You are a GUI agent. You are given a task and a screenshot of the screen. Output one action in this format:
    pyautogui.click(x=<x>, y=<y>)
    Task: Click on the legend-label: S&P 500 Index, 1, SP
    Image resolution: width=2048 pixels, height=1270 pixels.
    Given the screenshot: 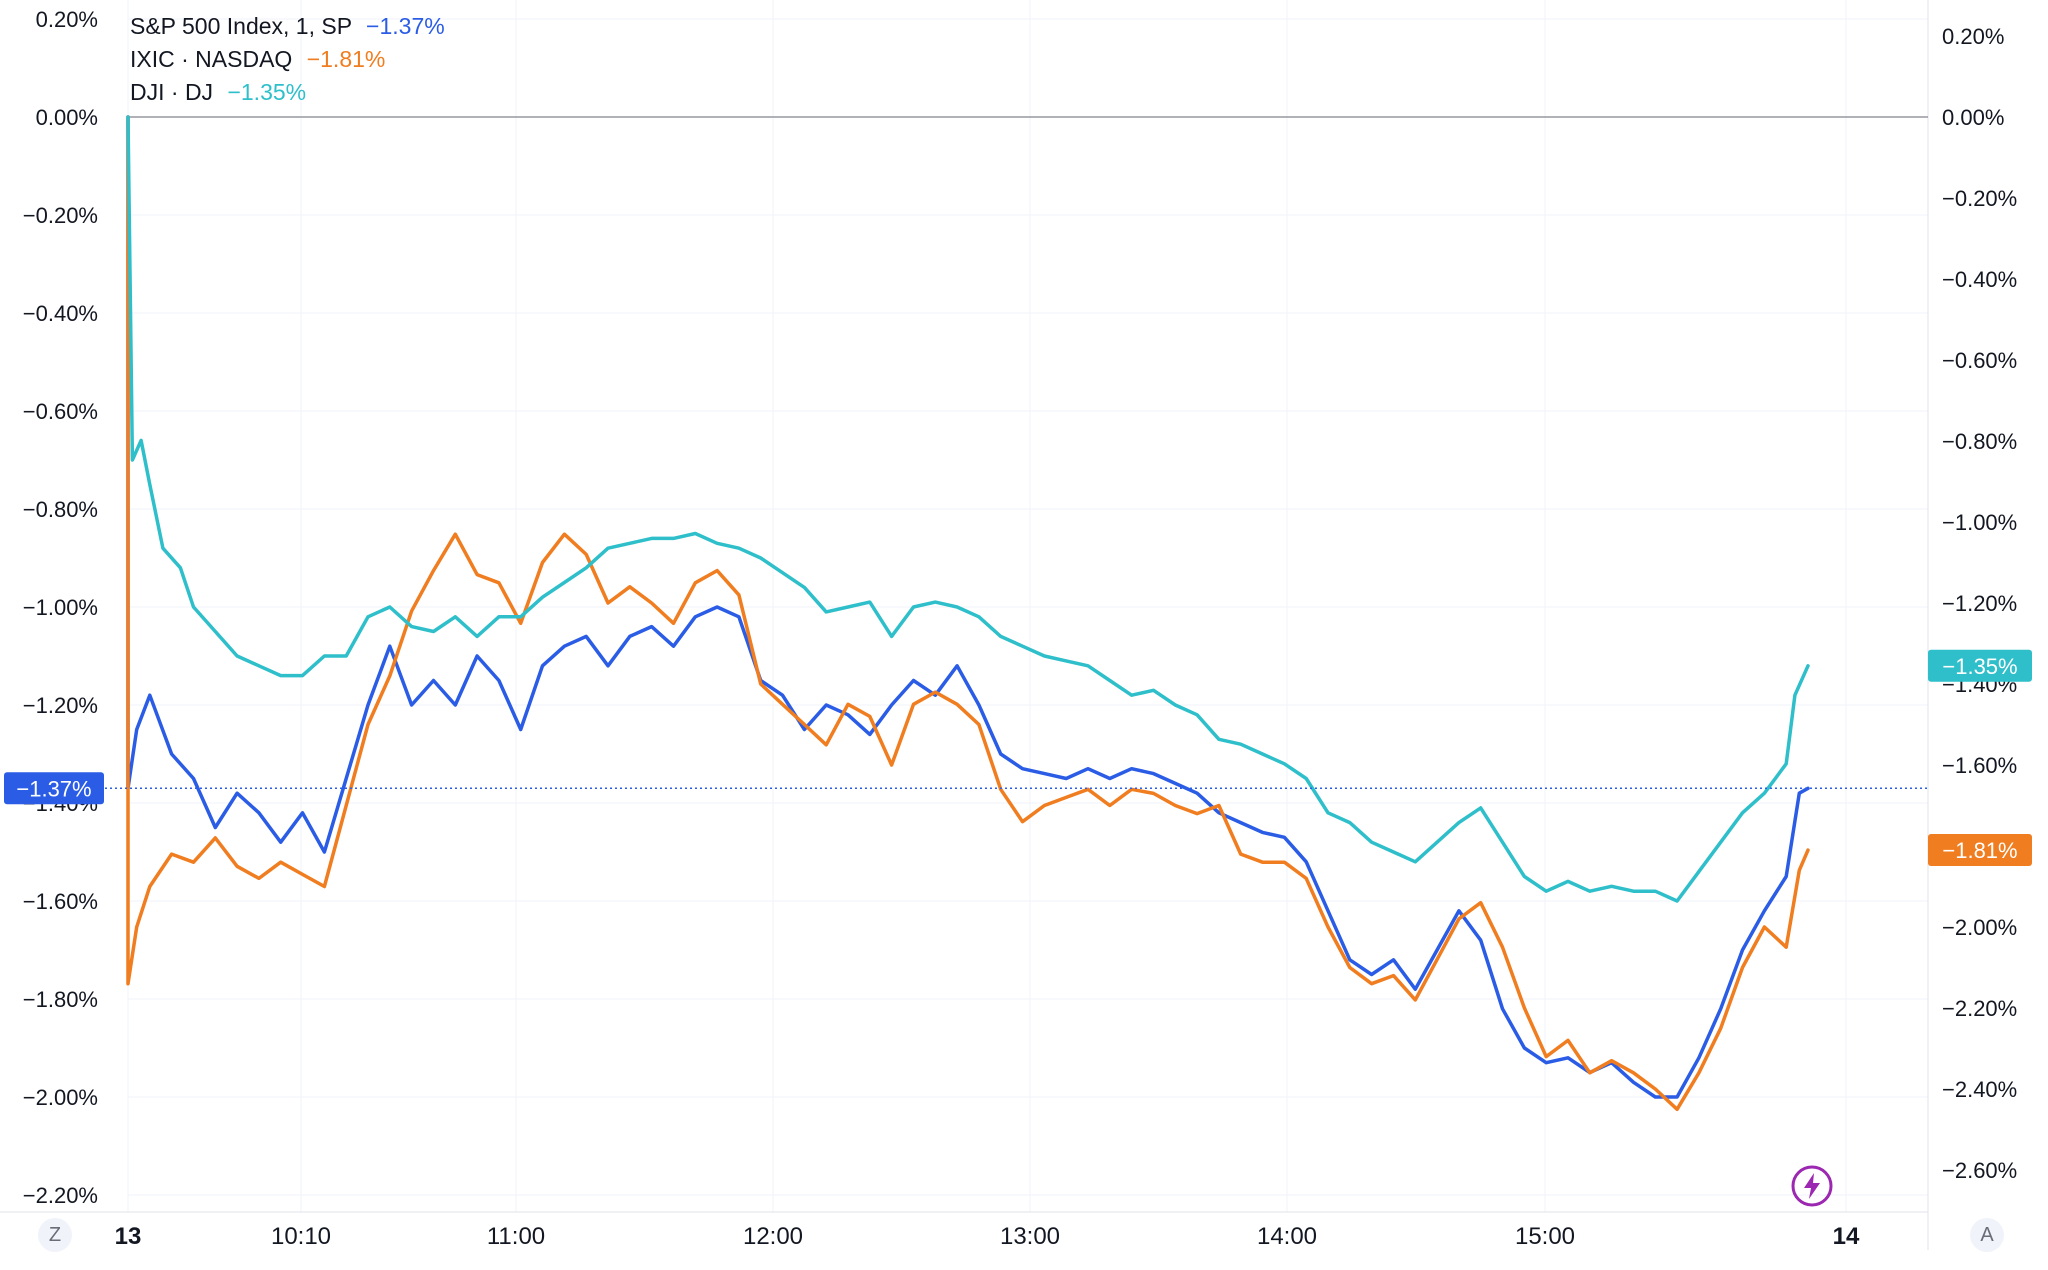 What is the action you would take?
    pyautogui.click(x=241, y=26)
    